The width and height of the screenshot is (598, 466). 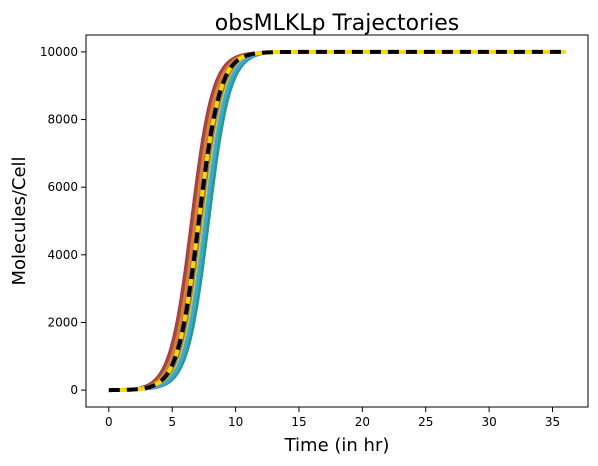 What do you see at coordinates (337, 23) in the screenshot?
I see `chart-title: obsMLKLp Trajectories` at bounding box center [337, 23].